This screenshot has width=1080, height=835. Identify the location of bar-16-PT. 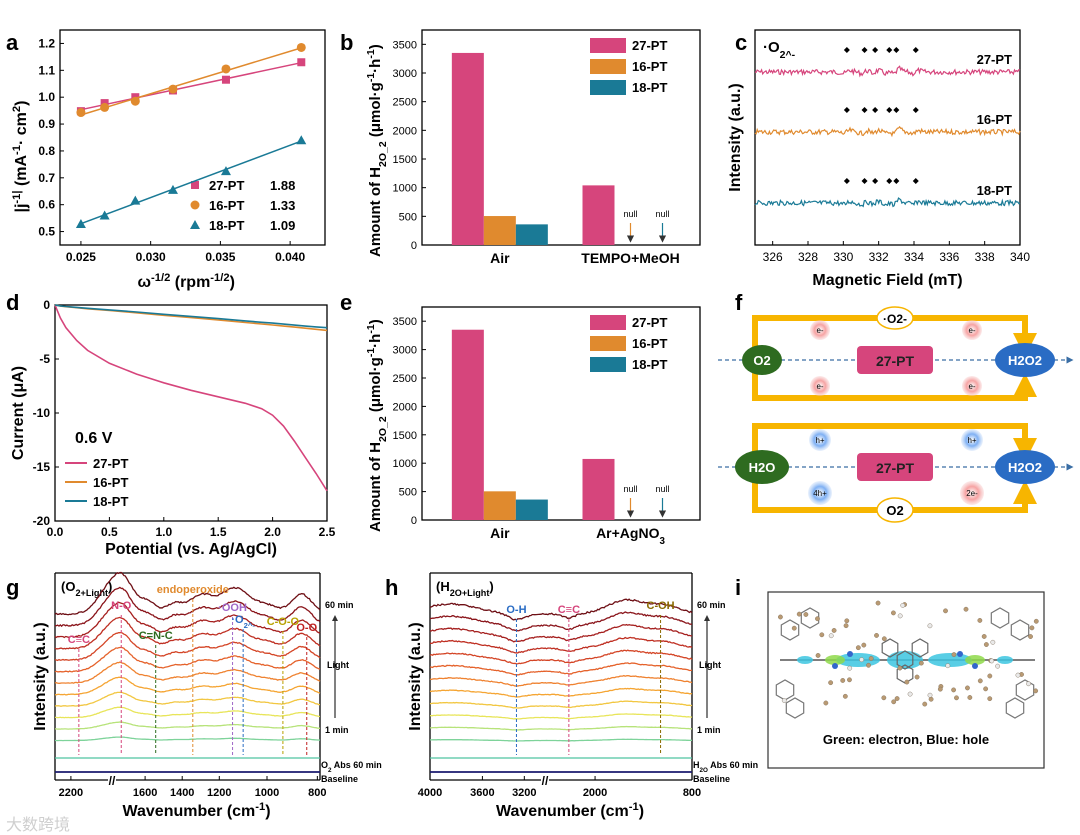
(499, 230).